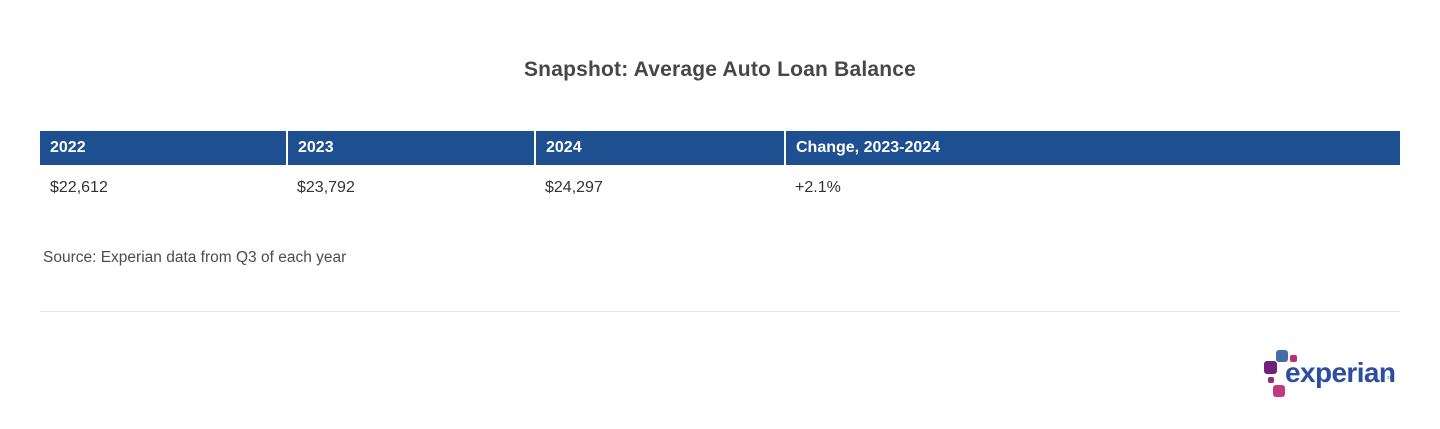 Image resolution: width=1440 pixels, height=429 pixels. I want to click on column-header-2024: 2024, so click(659, 148).